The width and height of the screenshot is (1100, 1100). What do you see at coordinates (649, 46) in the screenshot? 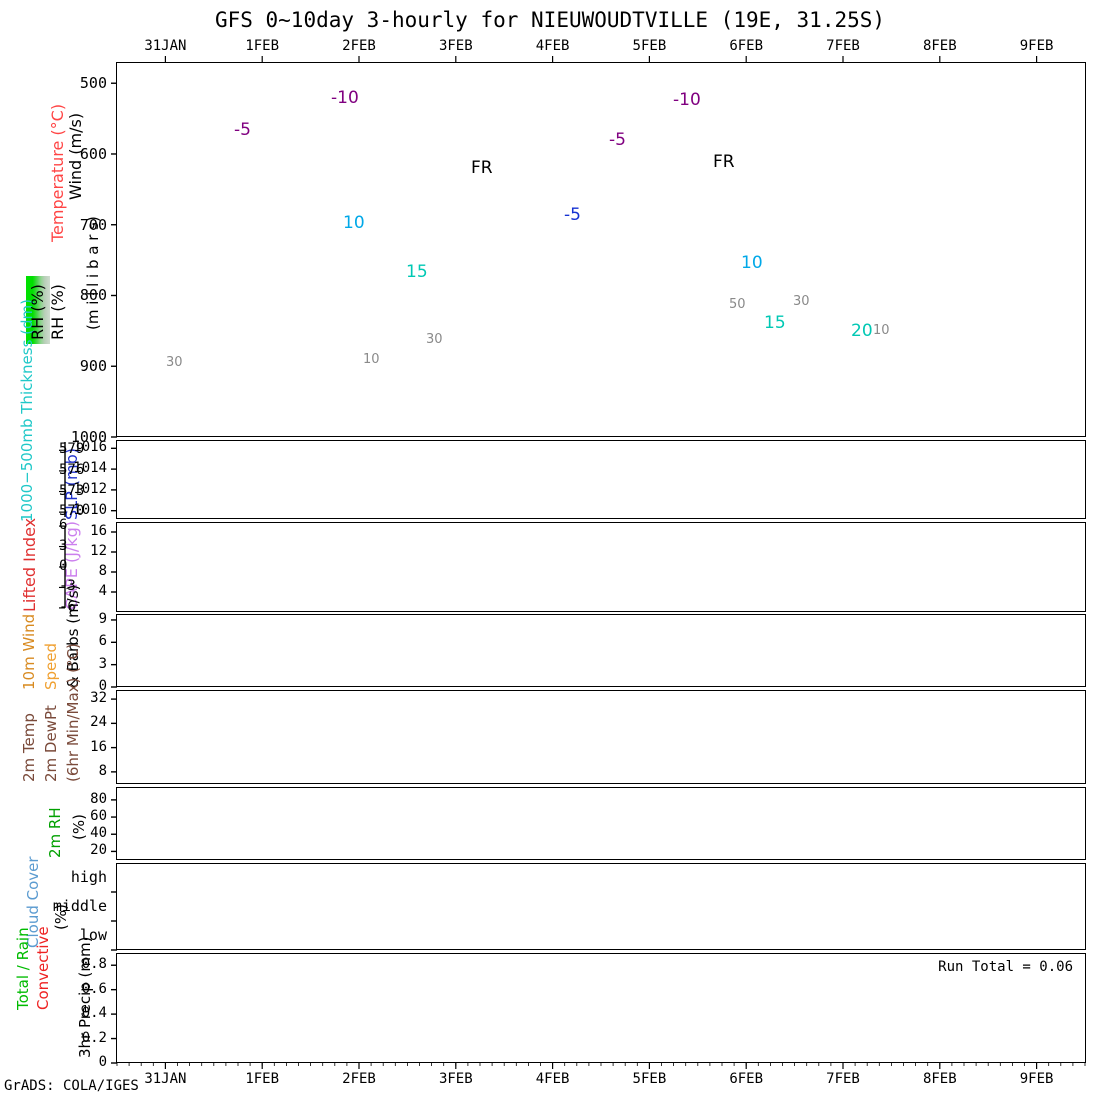
I see `x-tick-top: 5FEB` at bounding box center [649, 46].